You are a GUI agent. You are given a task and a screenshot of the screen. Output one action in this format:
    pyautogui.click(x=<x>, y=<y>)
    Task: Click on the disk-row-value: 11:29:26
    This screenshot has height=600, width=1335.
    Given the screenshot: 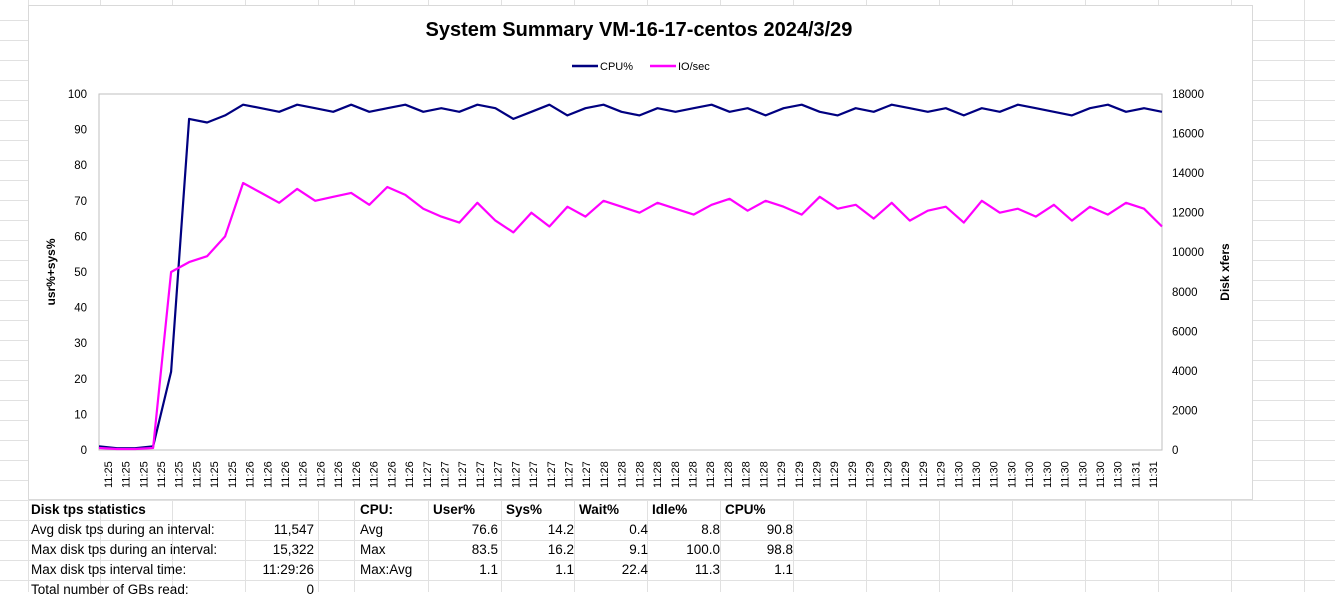 What is the action you would take?
    pyautogui.click(x=288, y=569)
    